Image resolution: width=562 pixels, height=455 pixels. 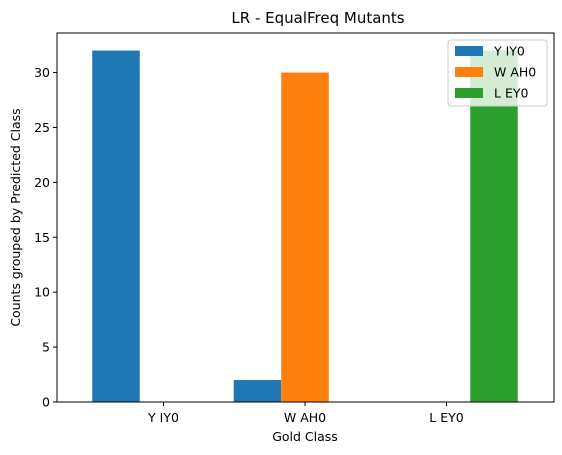 I want to click on y-axis-ticks: 0 5 10 15 20 25 30, so click(x=45, y=237).